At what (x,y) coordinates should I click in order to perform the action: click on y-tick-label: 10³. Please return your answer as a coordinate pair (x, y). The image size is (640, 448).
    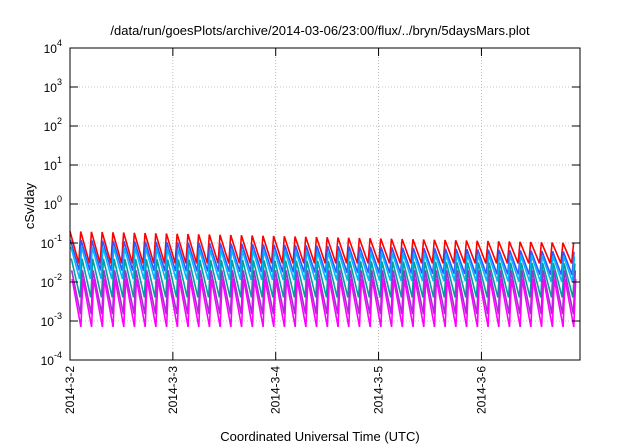
    Looking at the image, I should click on (53, 86).